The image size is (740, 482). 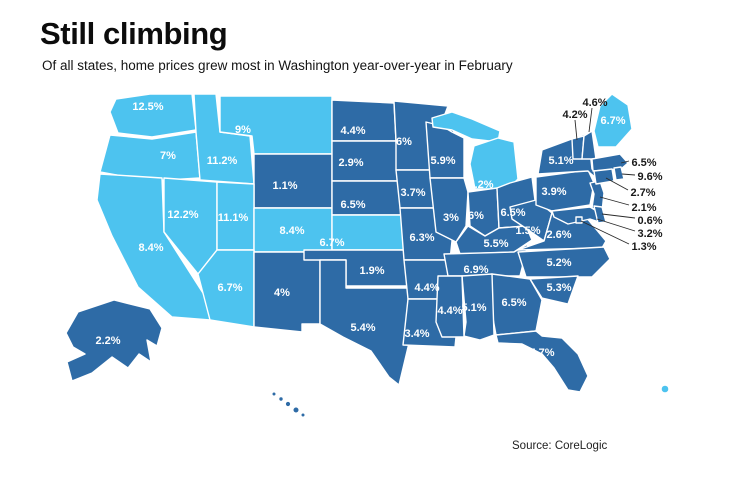 I want to click on state-DC, so click(x=579, y=220).